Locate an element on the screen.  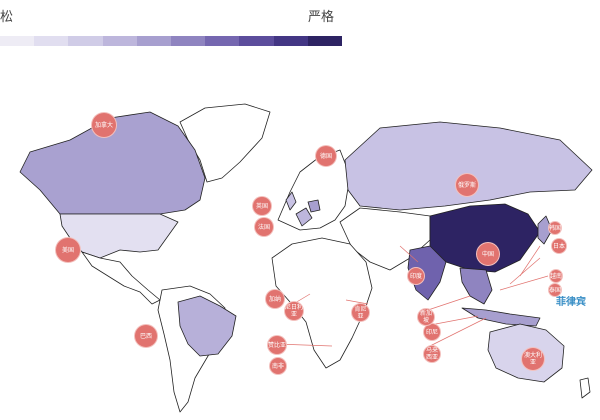
region-usa is located at coordinates (119, 236).